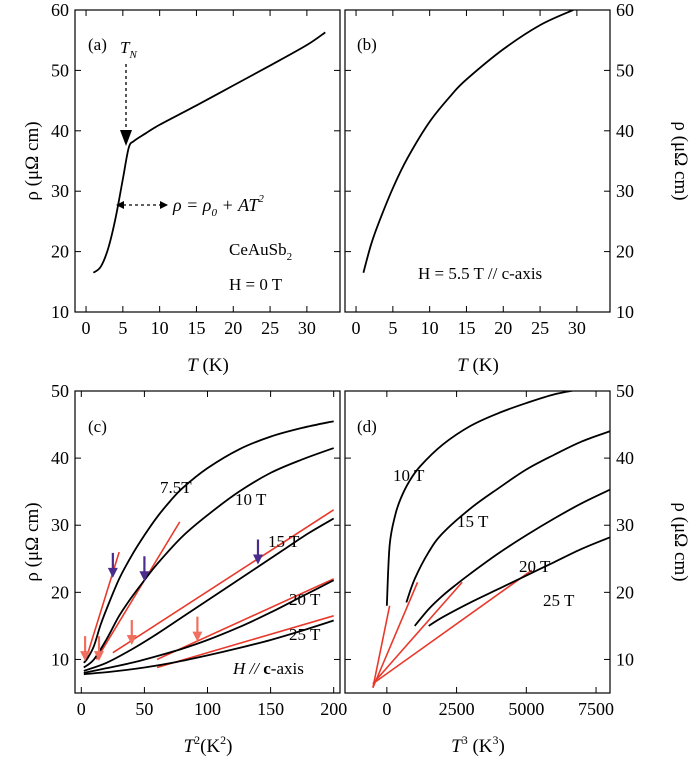 The height and width of the screenshot is (764, 694). Describe the element at coordinates (208, 365) in the screenshot. I see `panel-a-xlabel: T (K)` at that location.